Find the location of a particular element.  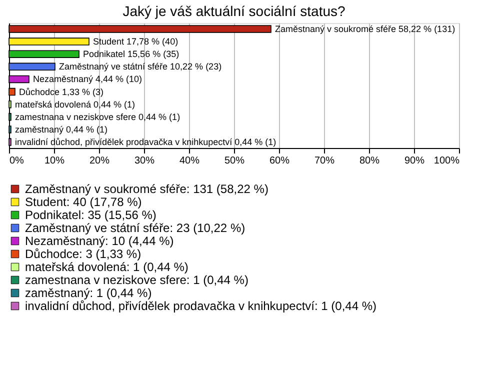

legend-label: Podnikatel: 35 (15,56 %) is located at coordinates (90, 215).